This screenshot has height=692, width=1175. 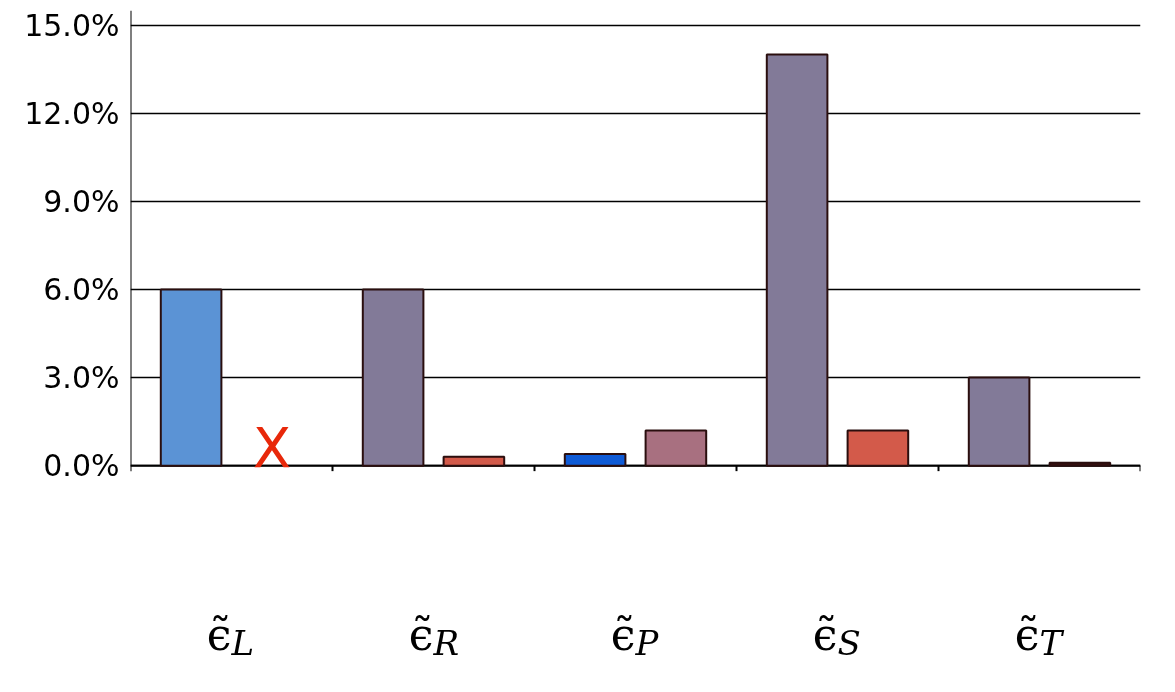 What do you see at coordinates (81, 289) in the screenshot?
I see `y-tick-label: 6.0%` at bounding box center [81, 289].